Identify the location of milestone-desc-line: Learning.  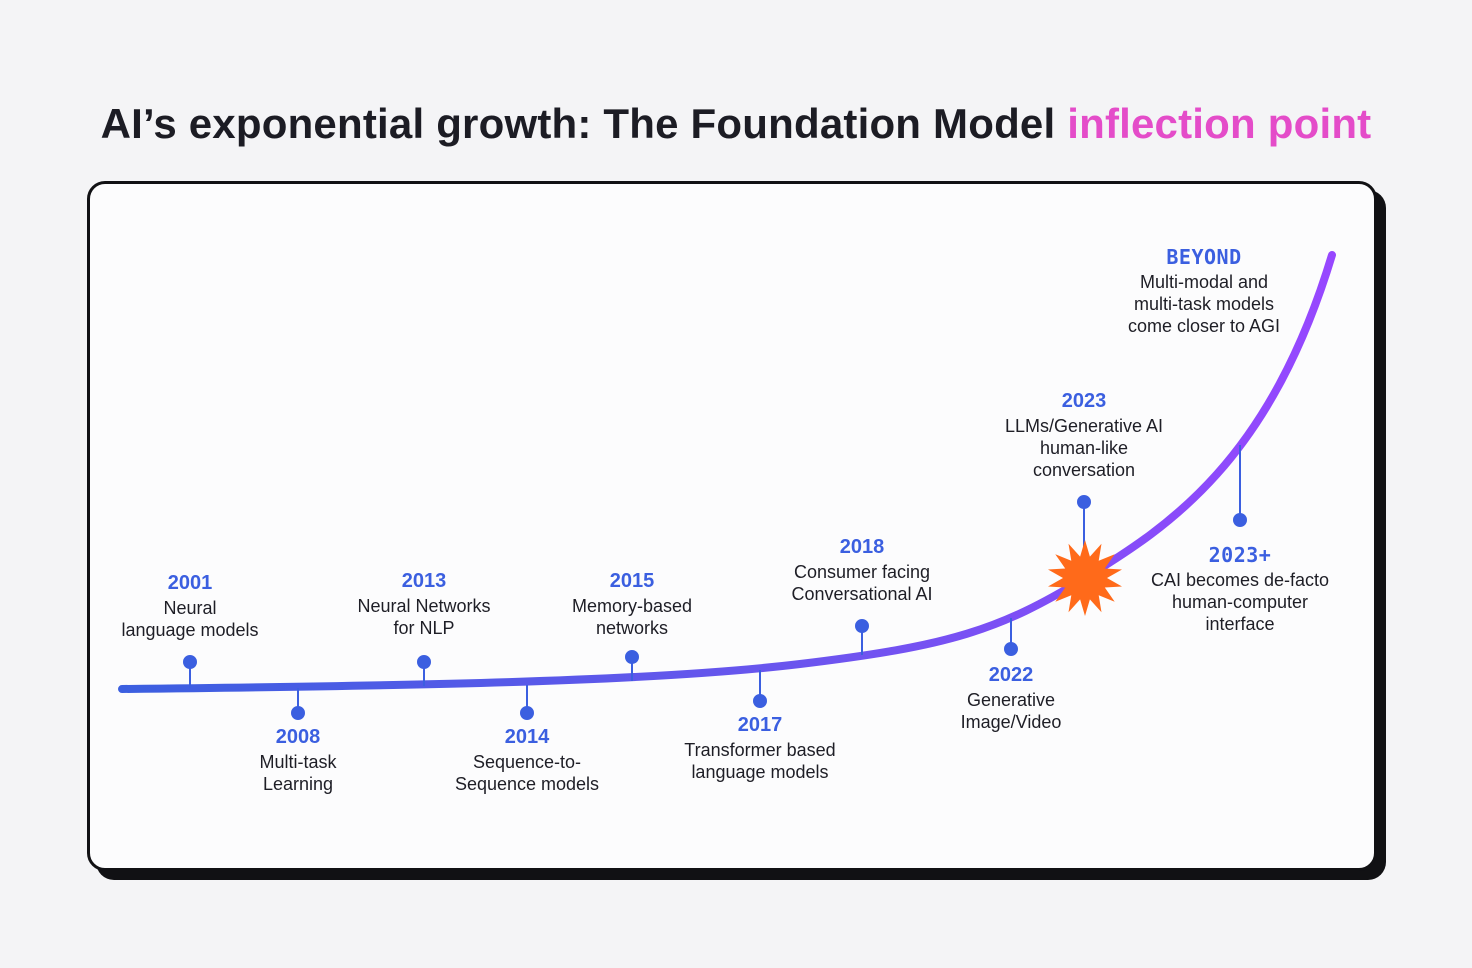
(298, 784).